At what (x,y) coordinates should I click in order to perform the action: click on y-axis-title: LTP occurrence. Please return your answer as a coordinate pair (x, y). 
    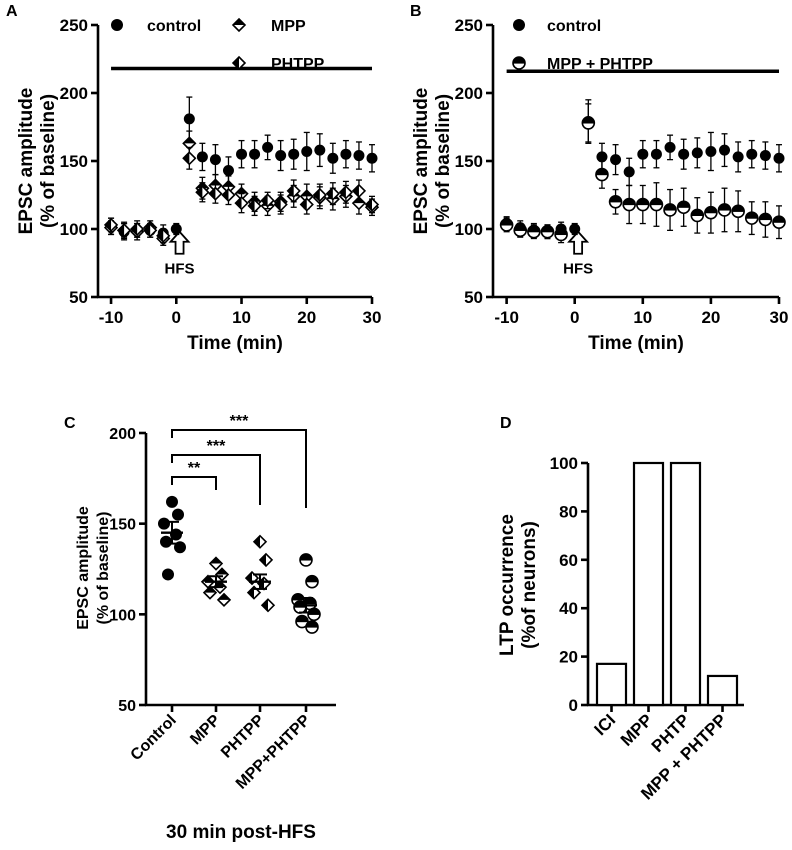
    Looking at the image, I should click on (507, 585).